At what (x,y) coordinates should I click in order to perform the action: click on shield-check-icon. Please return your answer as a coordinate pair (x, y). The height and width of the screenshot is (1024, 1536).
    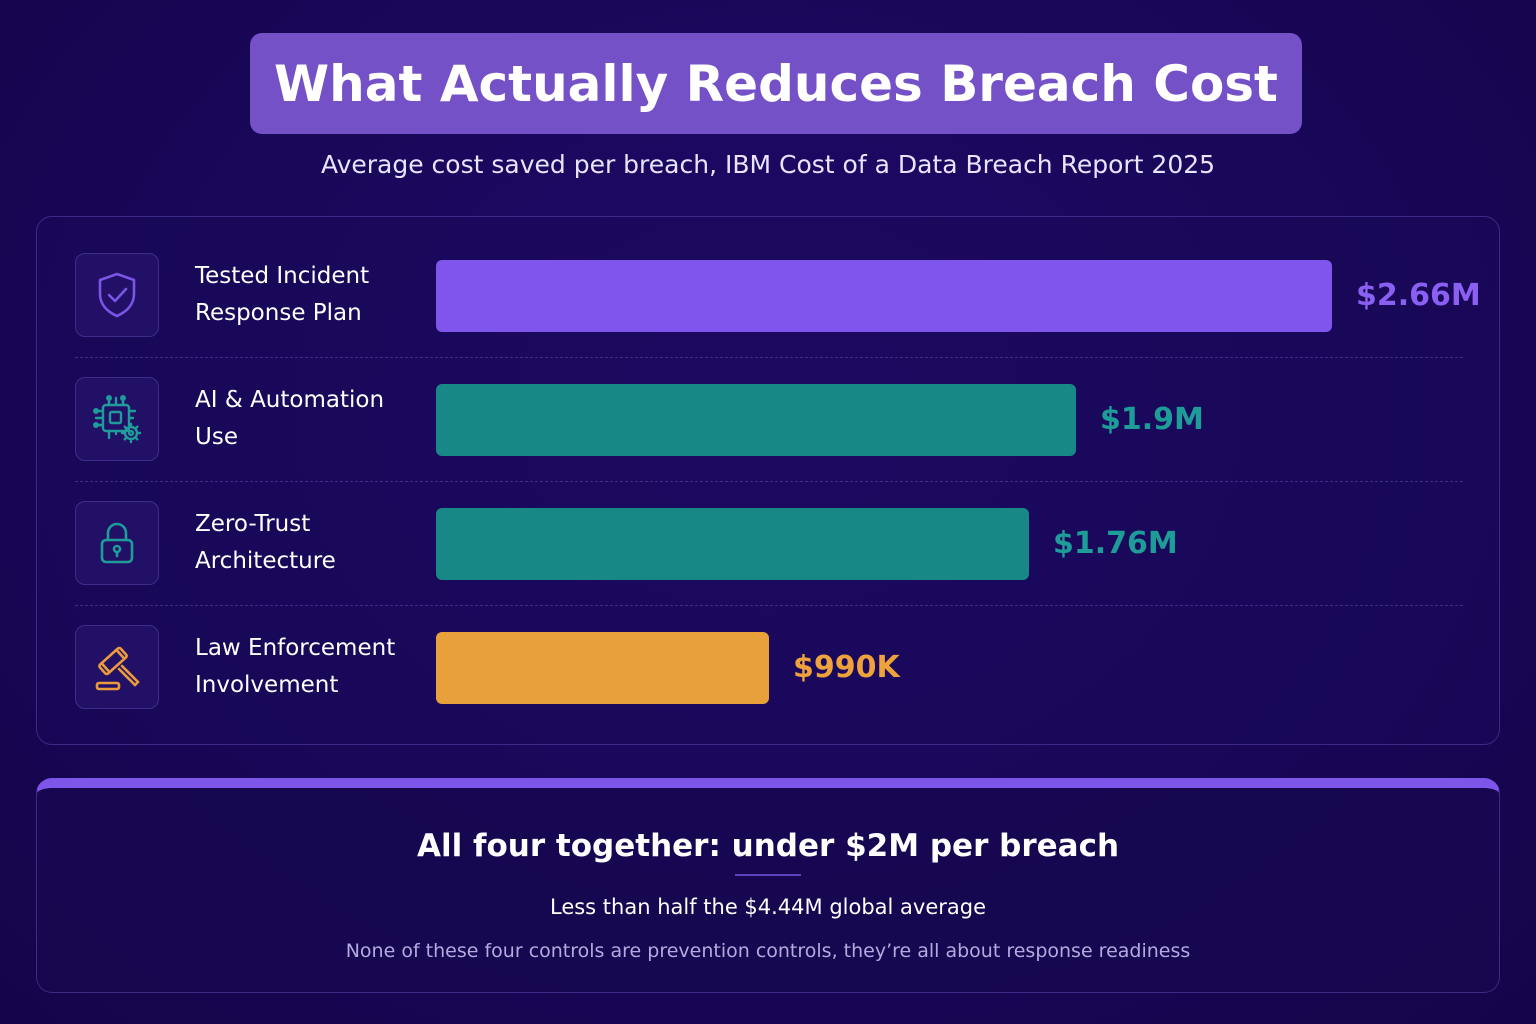
    Looking at the image, I should click on (117, 295).